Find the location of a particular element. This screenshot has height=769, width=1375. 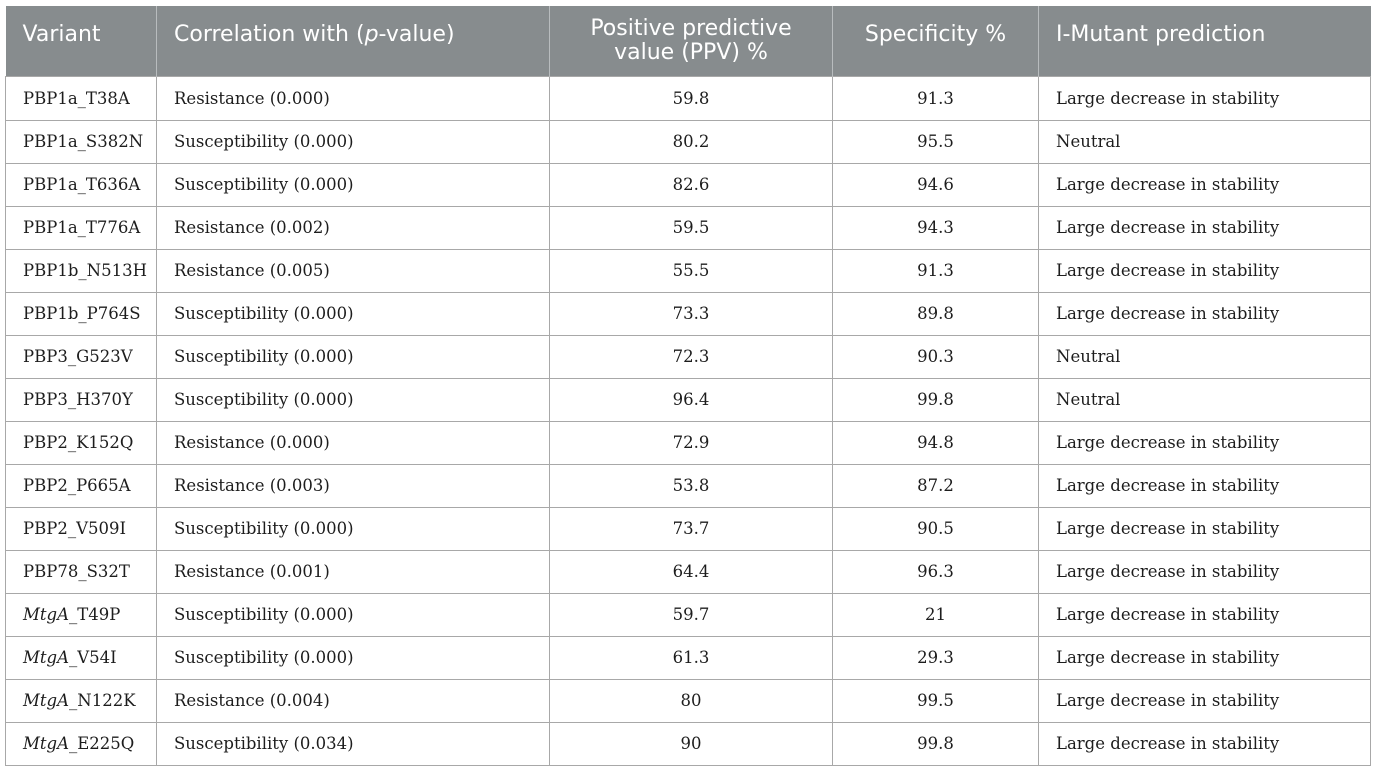

variant-name: PBP3_G523V is located at coordinates (78, 356).